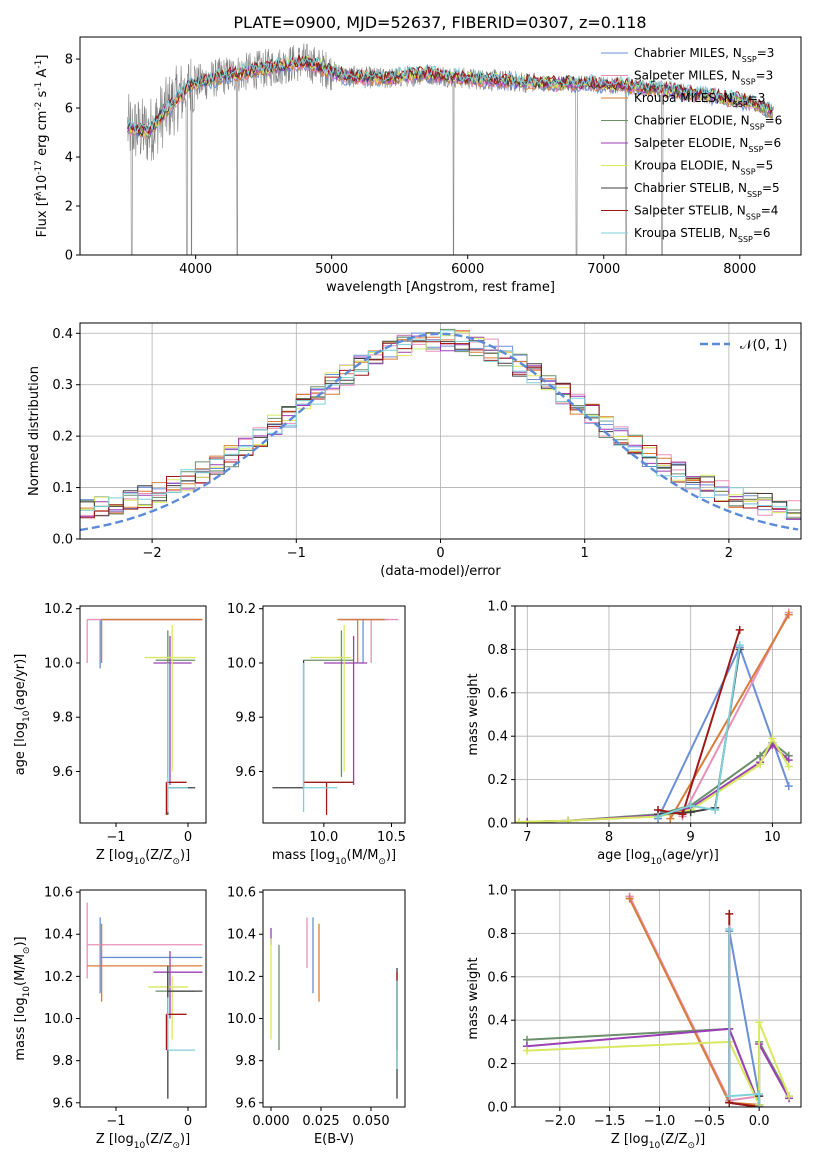 The height and width of the screenshot is (1170, 819). Describe the element at coordinates (707, 190) in the screenshot. I see `legend-label: Chabrier STELIB, NSSP=5` at that location.